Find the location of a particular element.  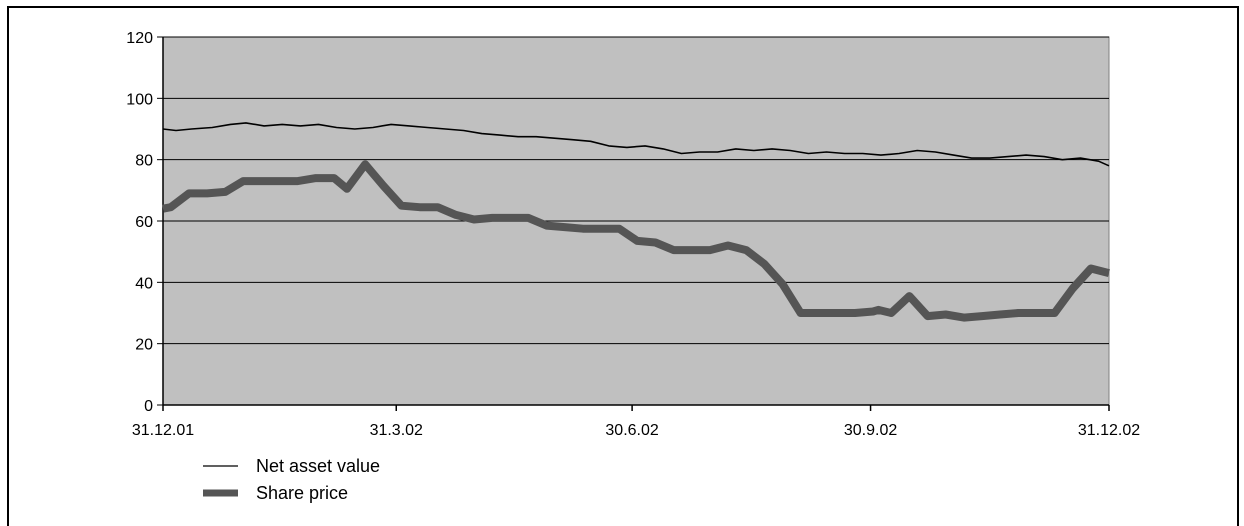

y-tick-label-100: 100 is located at coordinates (139, 99).